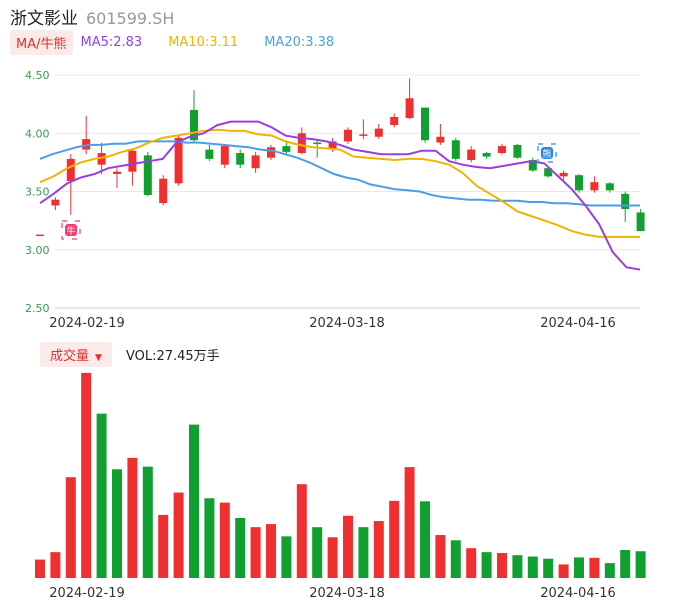 The image size is (686, 606). I want to click on price-tick-label: 4.50, so click(37, 75).